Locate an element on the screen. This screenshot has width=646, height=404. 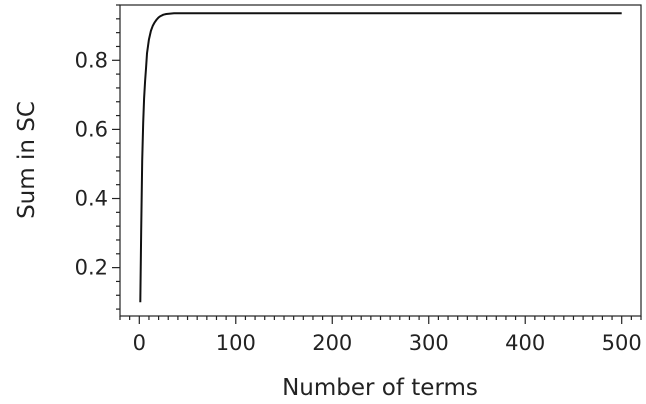
x-tick-label: 300 is located at coordinates (429, 343).